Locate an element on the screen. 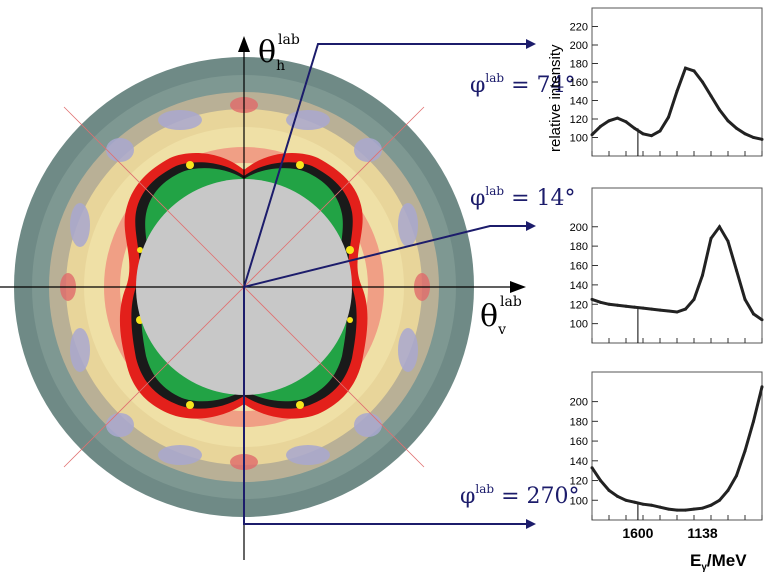  energy-label-rest: /MeV is located at coordinates (727, 560).